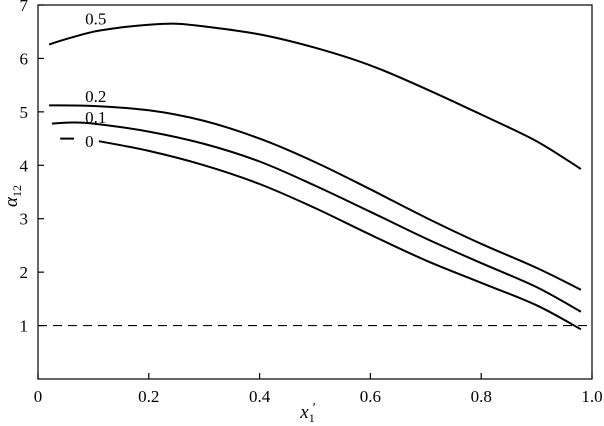 The height and width of the screenshot is (426, 604). Describe the element at coordinates (95, 18) in the screenshot. I see `series-0-5-label: 0.5` at that location.